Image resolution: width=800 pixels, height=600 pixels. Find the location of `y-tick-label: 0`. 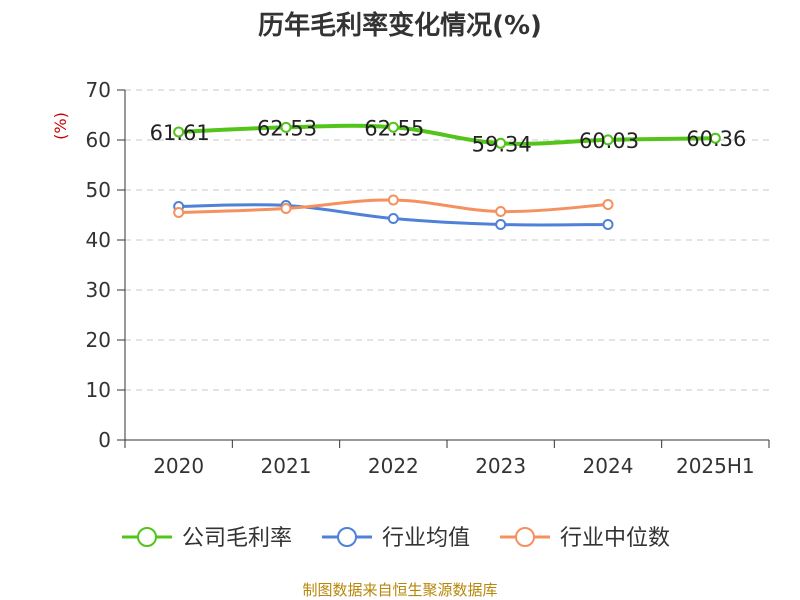

y-tick-label: 0 is located at coordinates (104, 440).